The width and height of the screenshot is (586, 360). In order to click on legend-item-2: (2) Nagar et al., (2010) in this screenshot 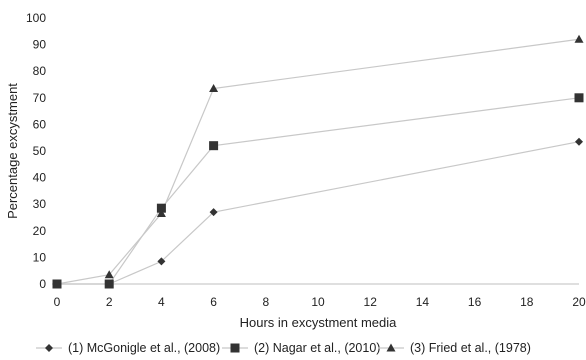, I will do `click(301, 348)`.